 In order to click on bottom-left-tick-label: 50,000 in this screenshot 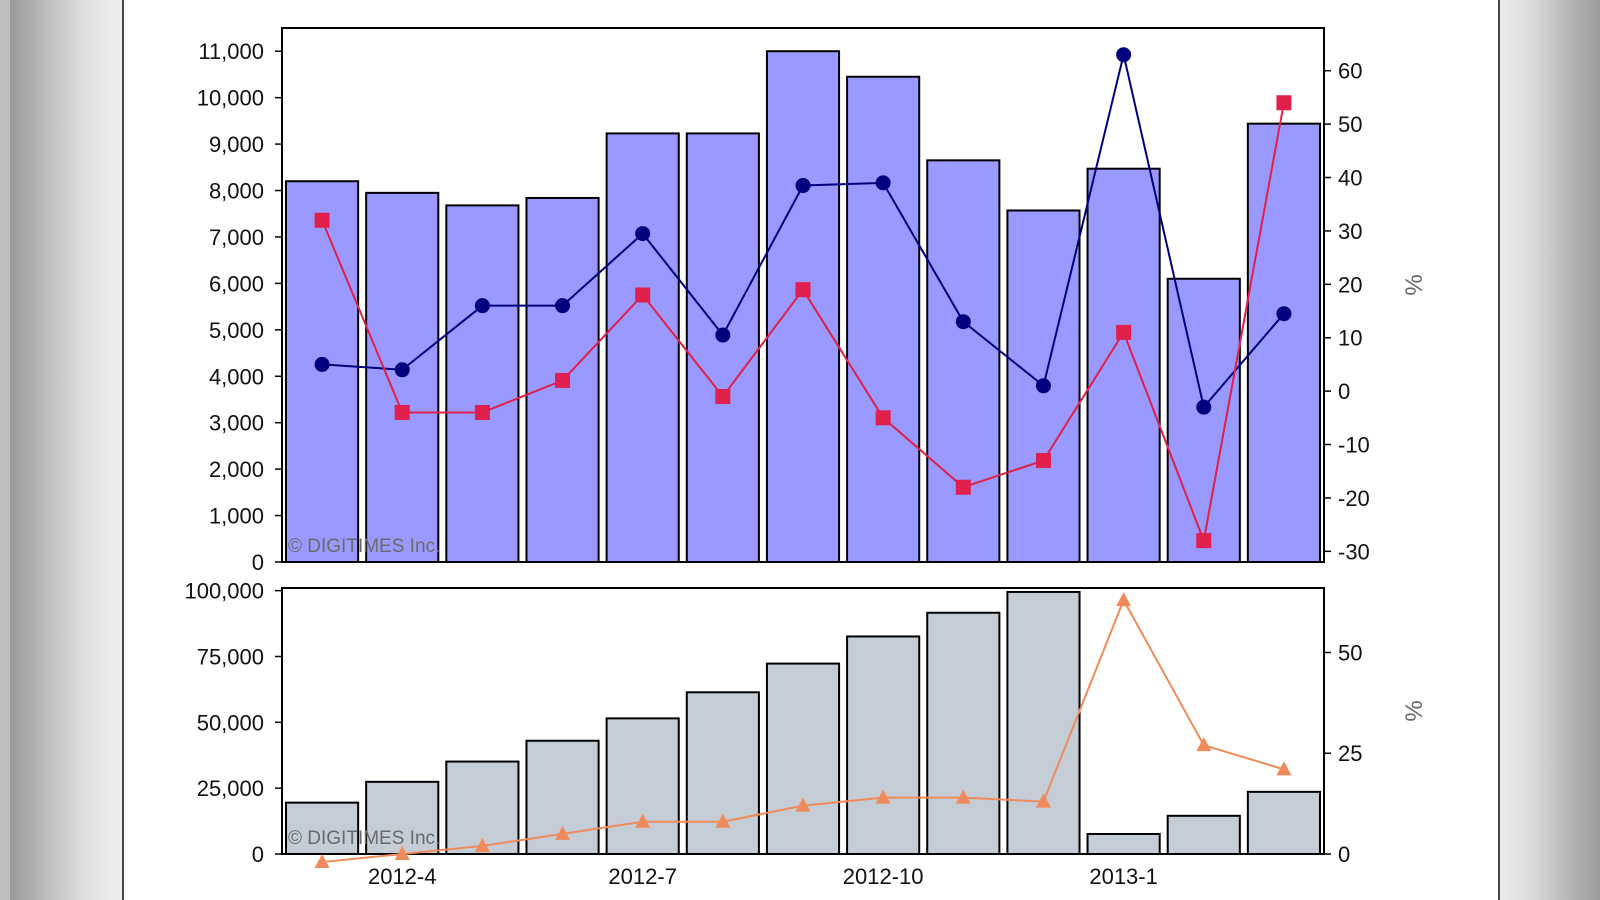, I will do `click(230, 722)`.